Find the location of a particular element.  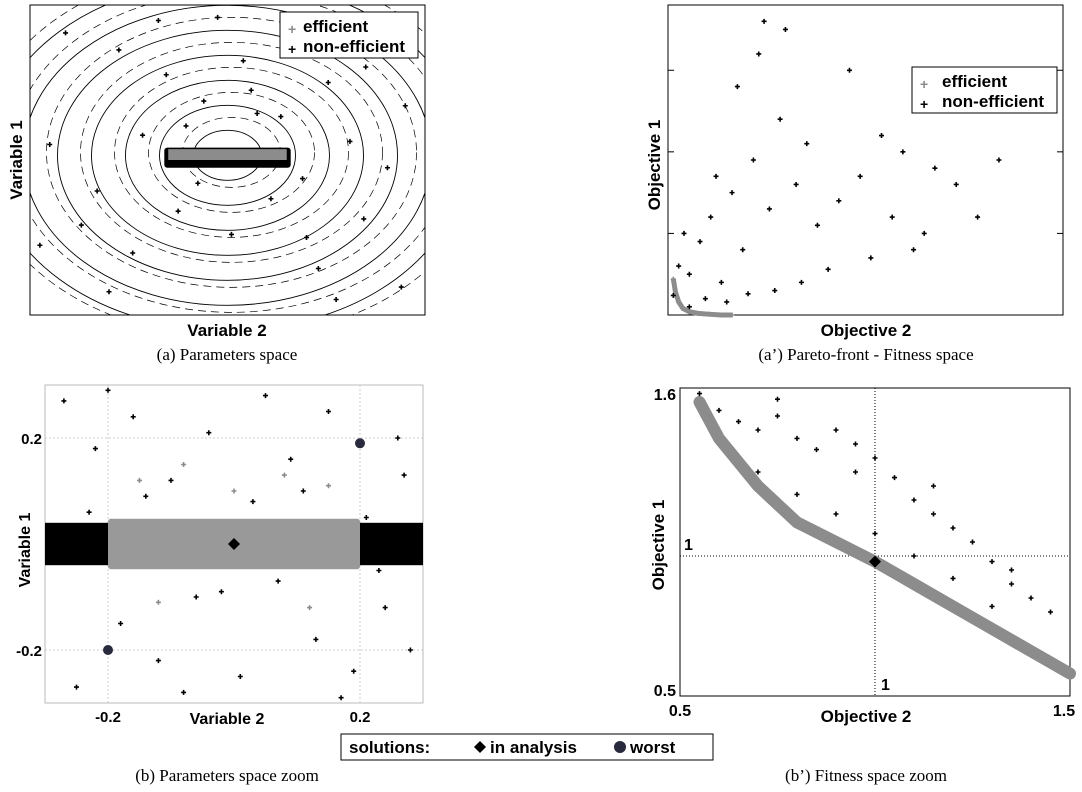

shared-legend-circle-icon is located at coordinates (620, 747).